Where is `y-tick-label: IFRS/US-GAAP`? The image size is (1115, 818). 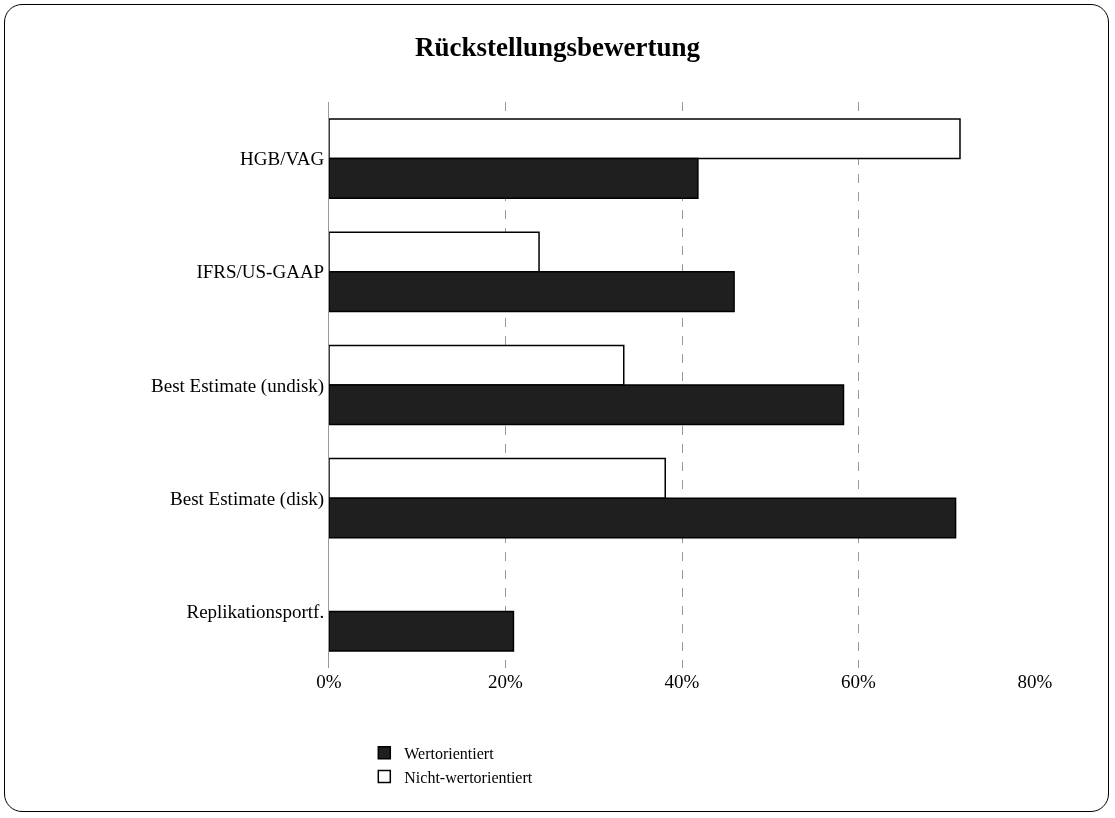 y-tick-label: IFRS/US-GAAP is located at coordinates (260, 272).